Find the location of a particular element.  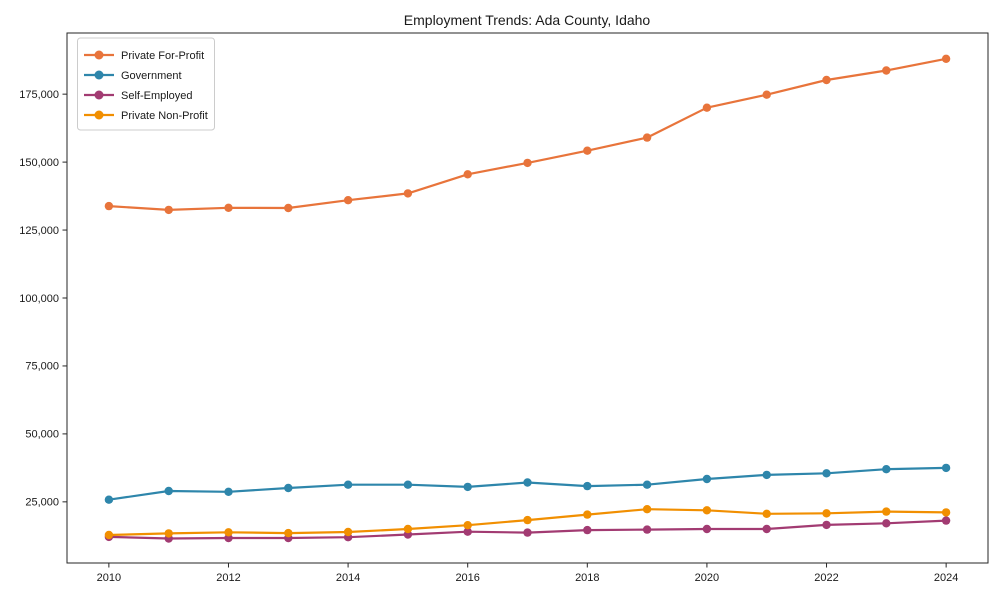

x-tick-label: 2016 is located at coordinates (467, 578).